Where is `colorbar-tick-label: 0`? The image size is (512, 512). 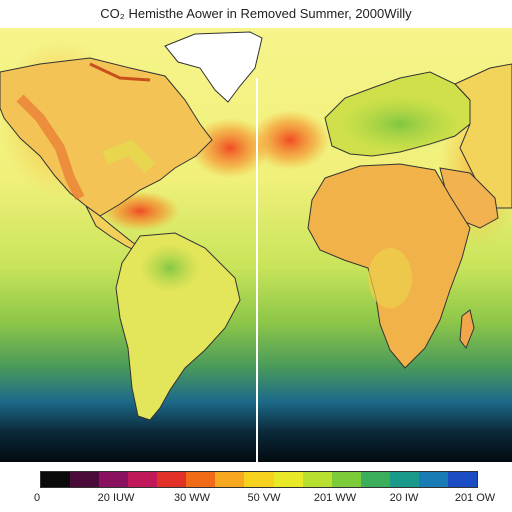 colorbar-tick-label: 0 is located at coordinates (37, 498).